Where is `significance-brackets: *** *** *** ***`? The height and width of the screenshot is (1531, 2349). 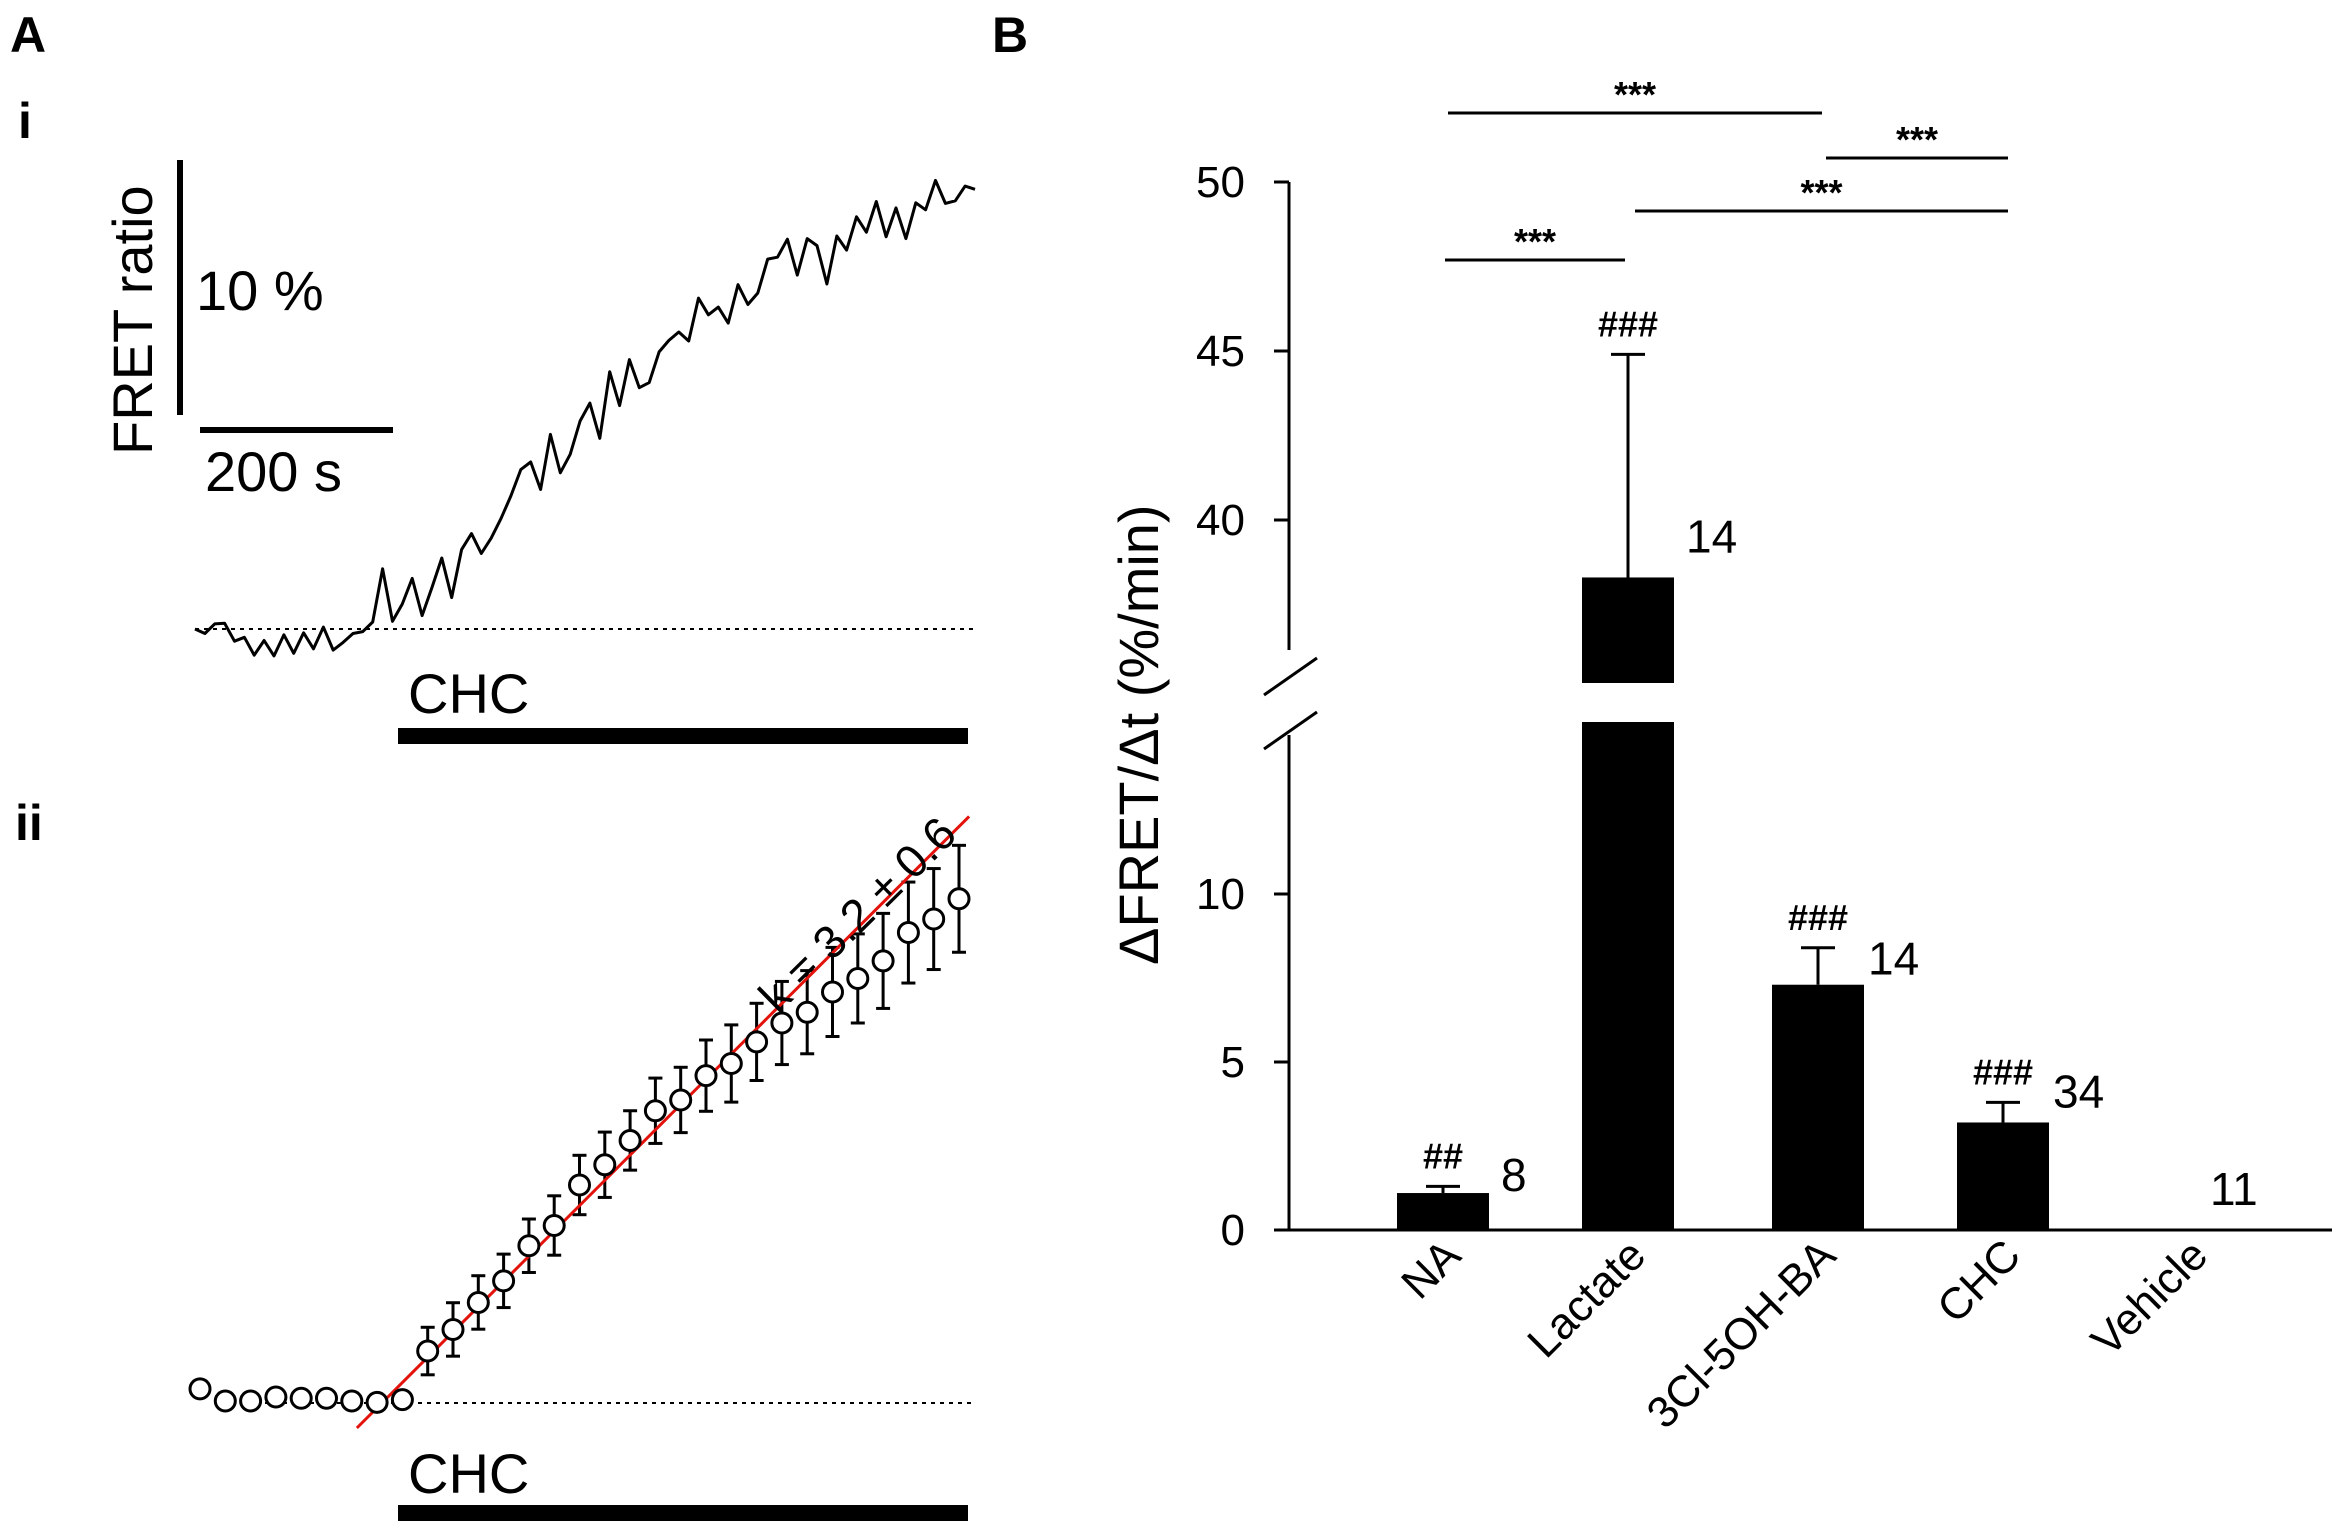
significance-brackets: *** *** *** *** is located at coordinates (1726, 168).